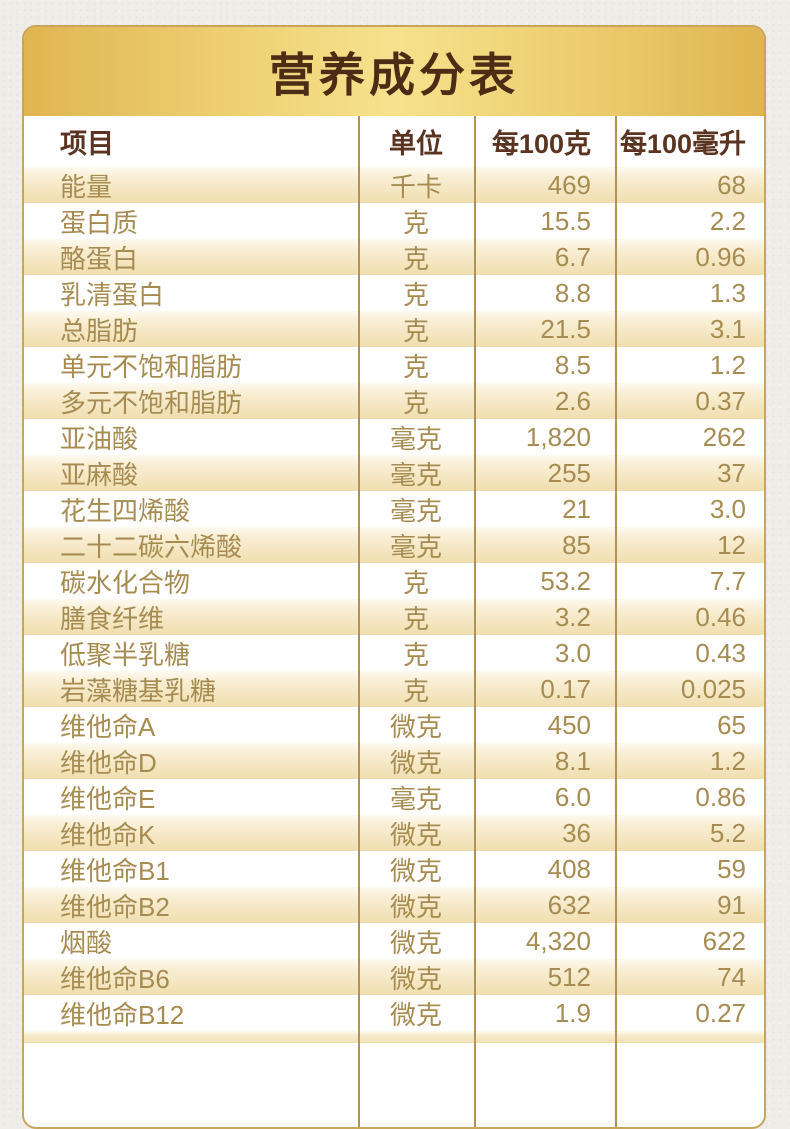 This screenshot has height=1129, width=790. What do you see at coordinates (572, 761) in the screenshot?
I see `per-100g-cell: 8.1` at bounding box center [572, 761].